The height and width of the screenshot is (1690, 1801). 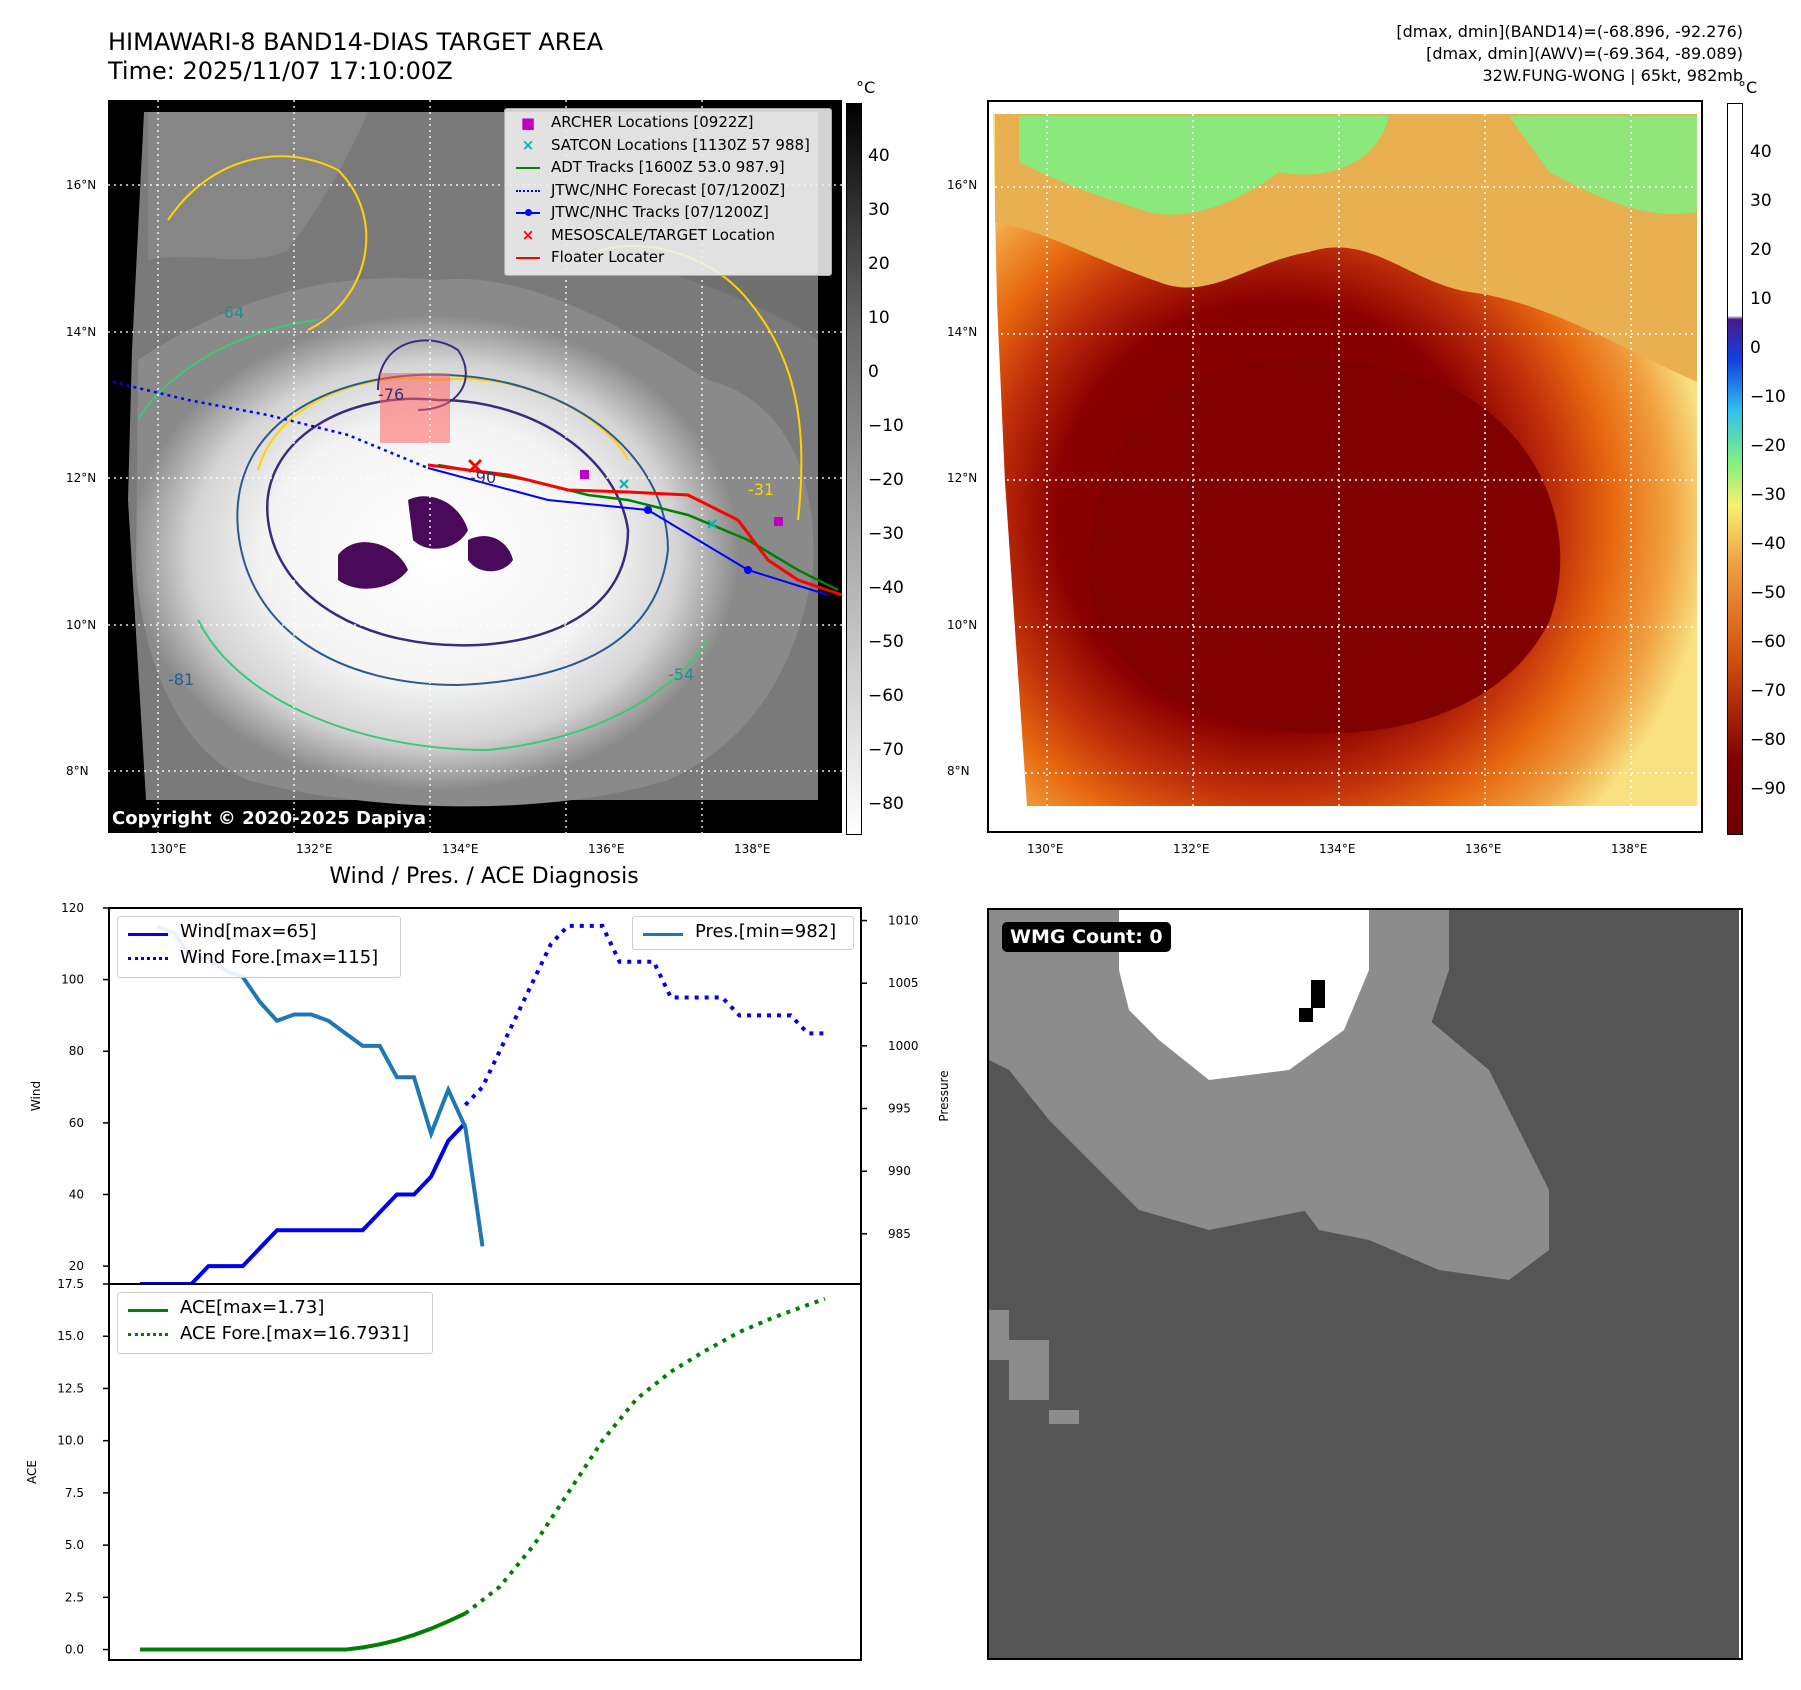 I want to click on ir-colorbar, so click(x=854, y=469).